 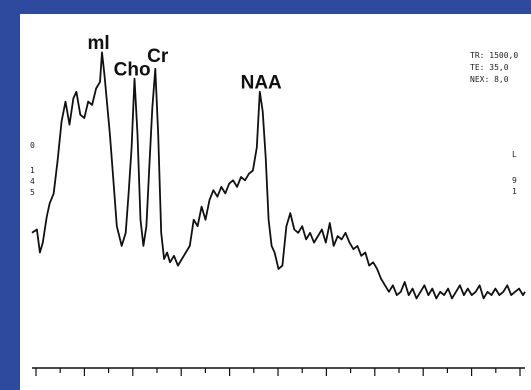 What do you see at coordinates (99, 43) in the screenshot?
I see `peak-label-ml: ml` at bounding box center [99, 43].